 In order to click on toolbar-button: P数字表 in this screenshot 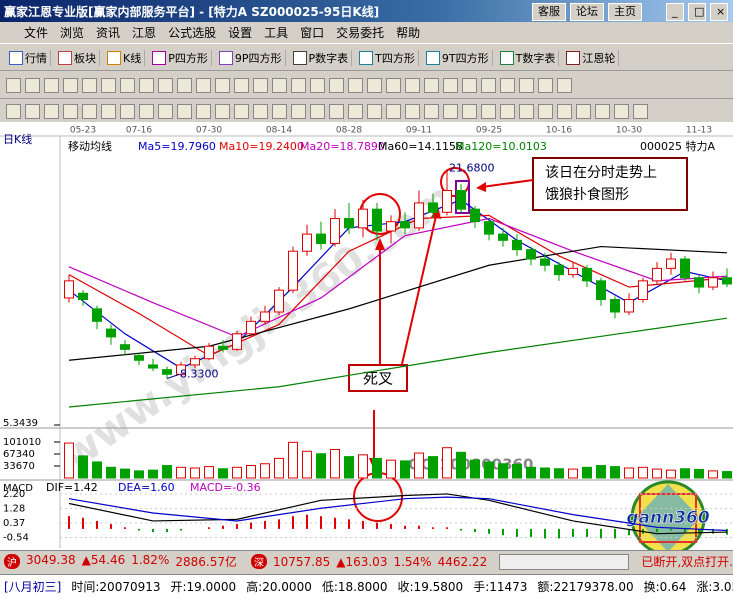, I will do `click(321, 57)`.